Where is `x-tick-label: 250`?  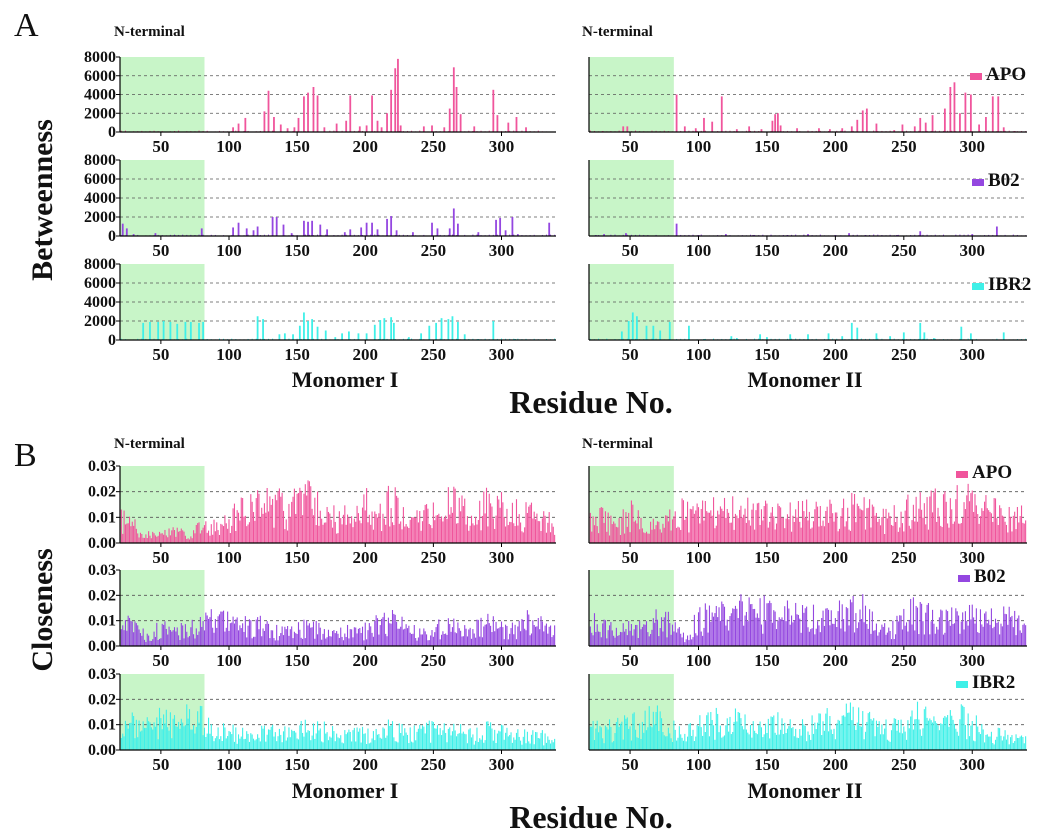 x-tick-label: 250 is located at coordinates (904, 557).